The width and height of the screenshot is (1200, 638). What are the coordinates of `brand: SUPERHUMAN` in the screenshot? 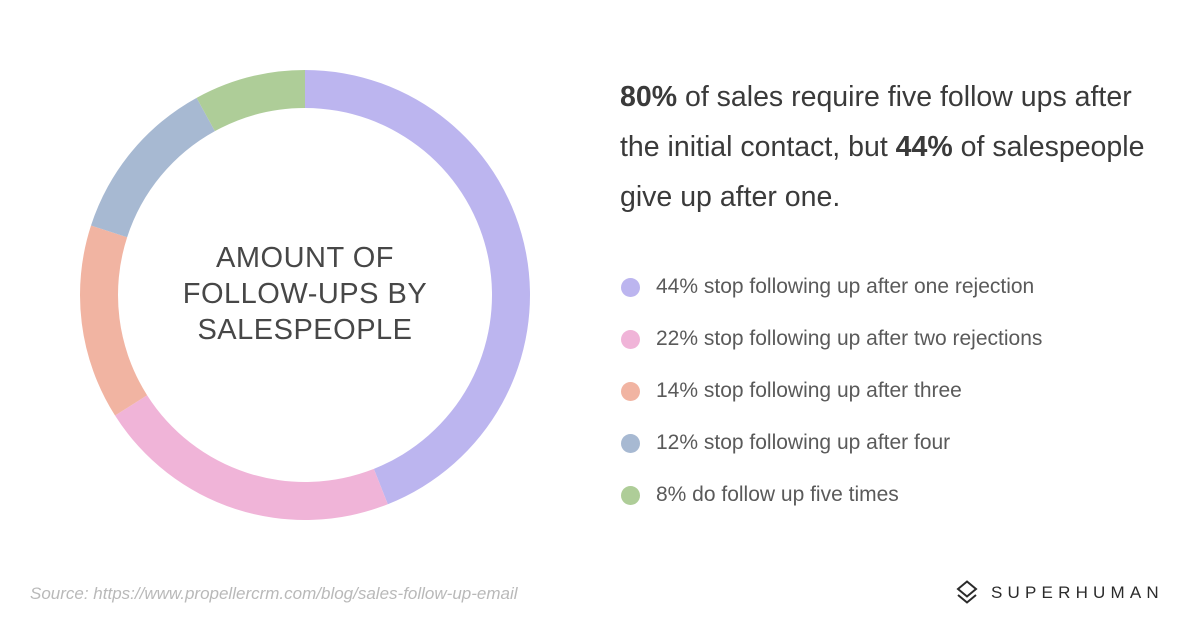 It's located at (1060, 593).